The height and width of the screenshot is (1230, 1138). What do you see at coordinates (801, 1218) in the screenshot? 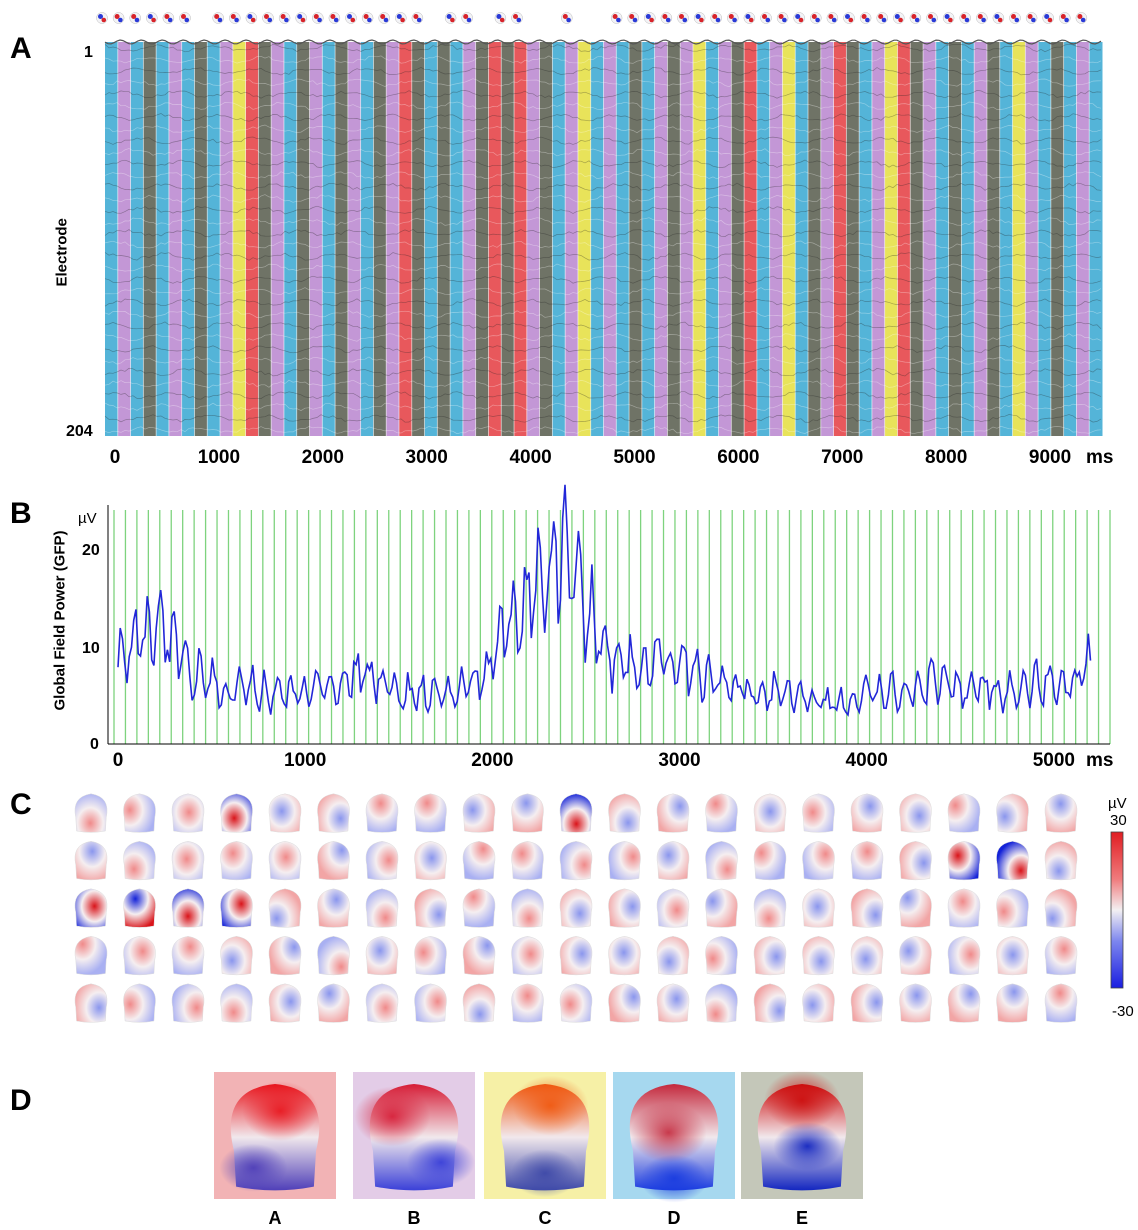
I see `template-label-e: E` at bounding box center [801, 1218].